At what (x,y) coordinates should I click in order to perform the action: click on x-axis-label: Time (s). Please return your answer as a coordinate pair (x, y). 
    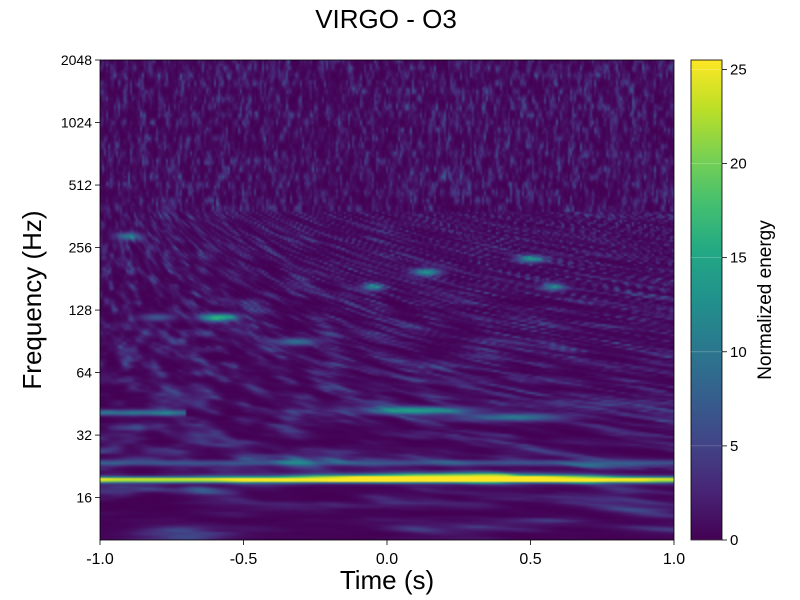
    Looking at the image, I should click on (387, 580).